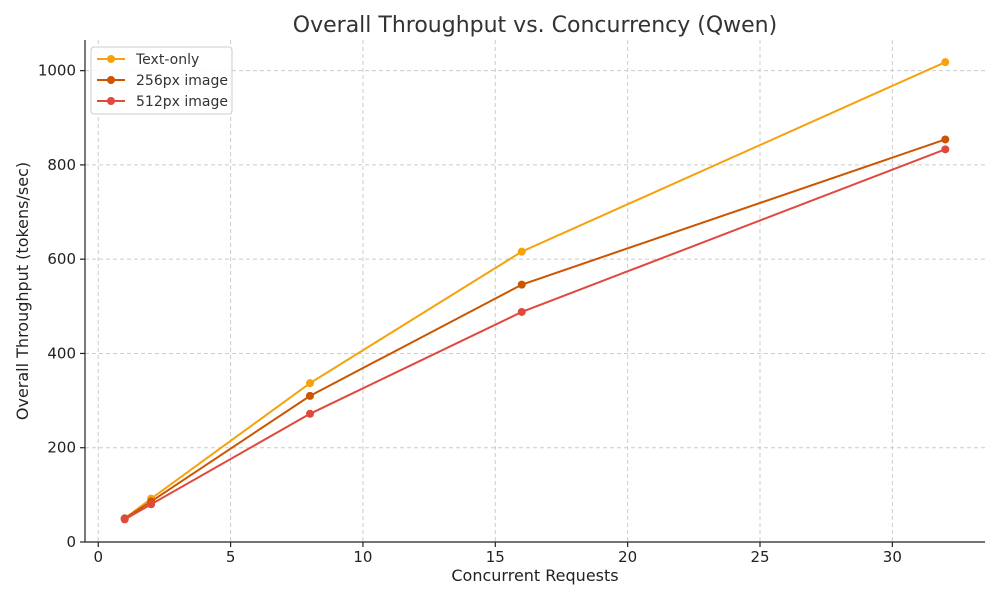 This screenshot has width=1000, height=600. I want to click on y-tick-label: 800, so click(61, 165).